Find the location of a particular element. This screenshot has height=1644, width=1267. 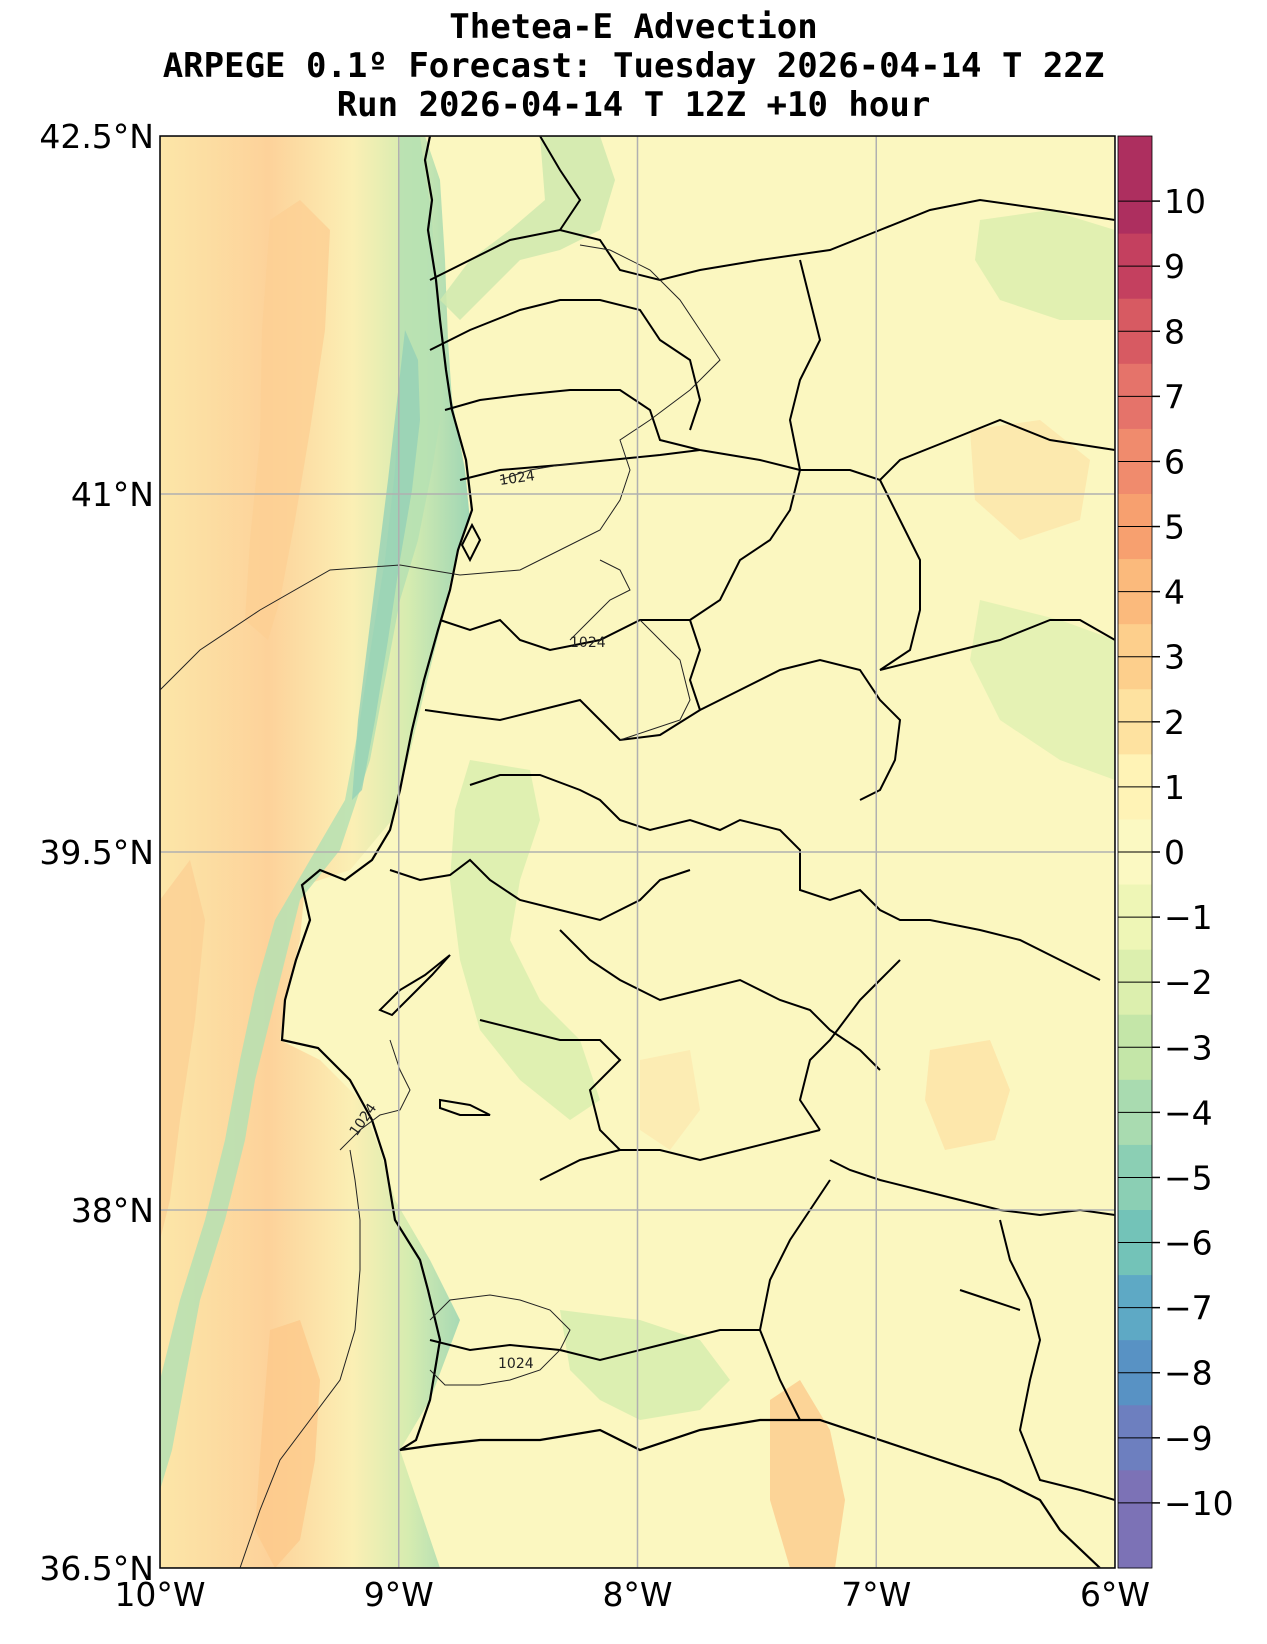

colorbar-tick-label: 6 is located at coordinates (1174, 461).